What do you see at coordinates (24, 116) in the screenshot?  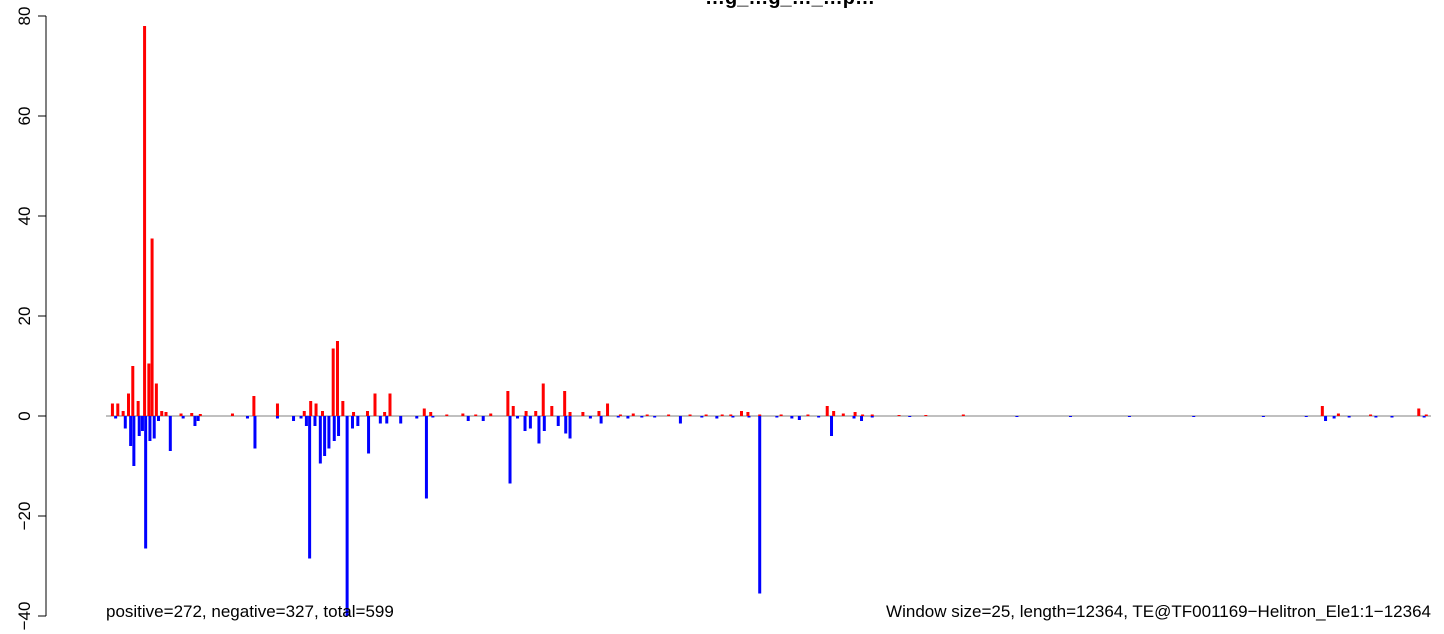 I see `y-tick-label: 60` at bounding box center [24, 116].